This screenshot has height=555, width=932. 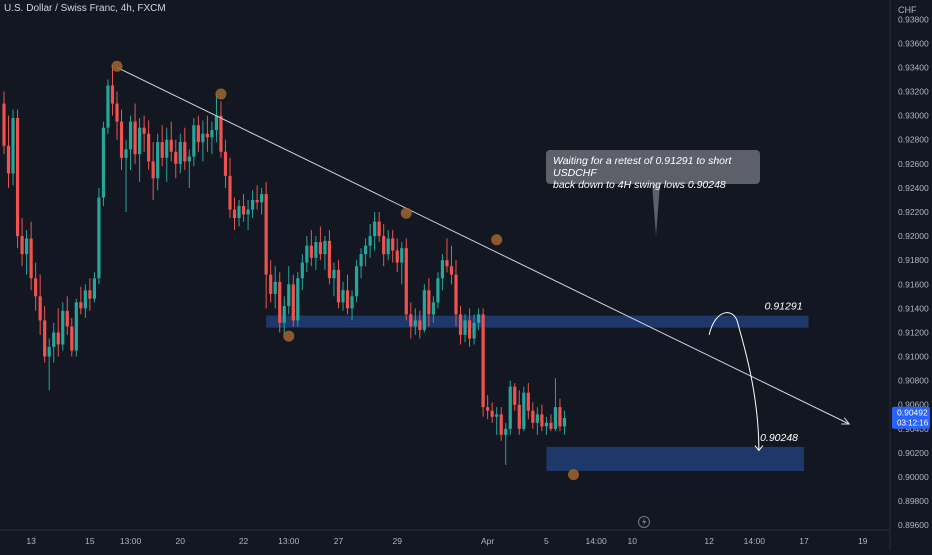 What do you see at coordinates (181, 541) in the screenshot?
I see `time-tick-label: 20` at bounding box center [181, 541].